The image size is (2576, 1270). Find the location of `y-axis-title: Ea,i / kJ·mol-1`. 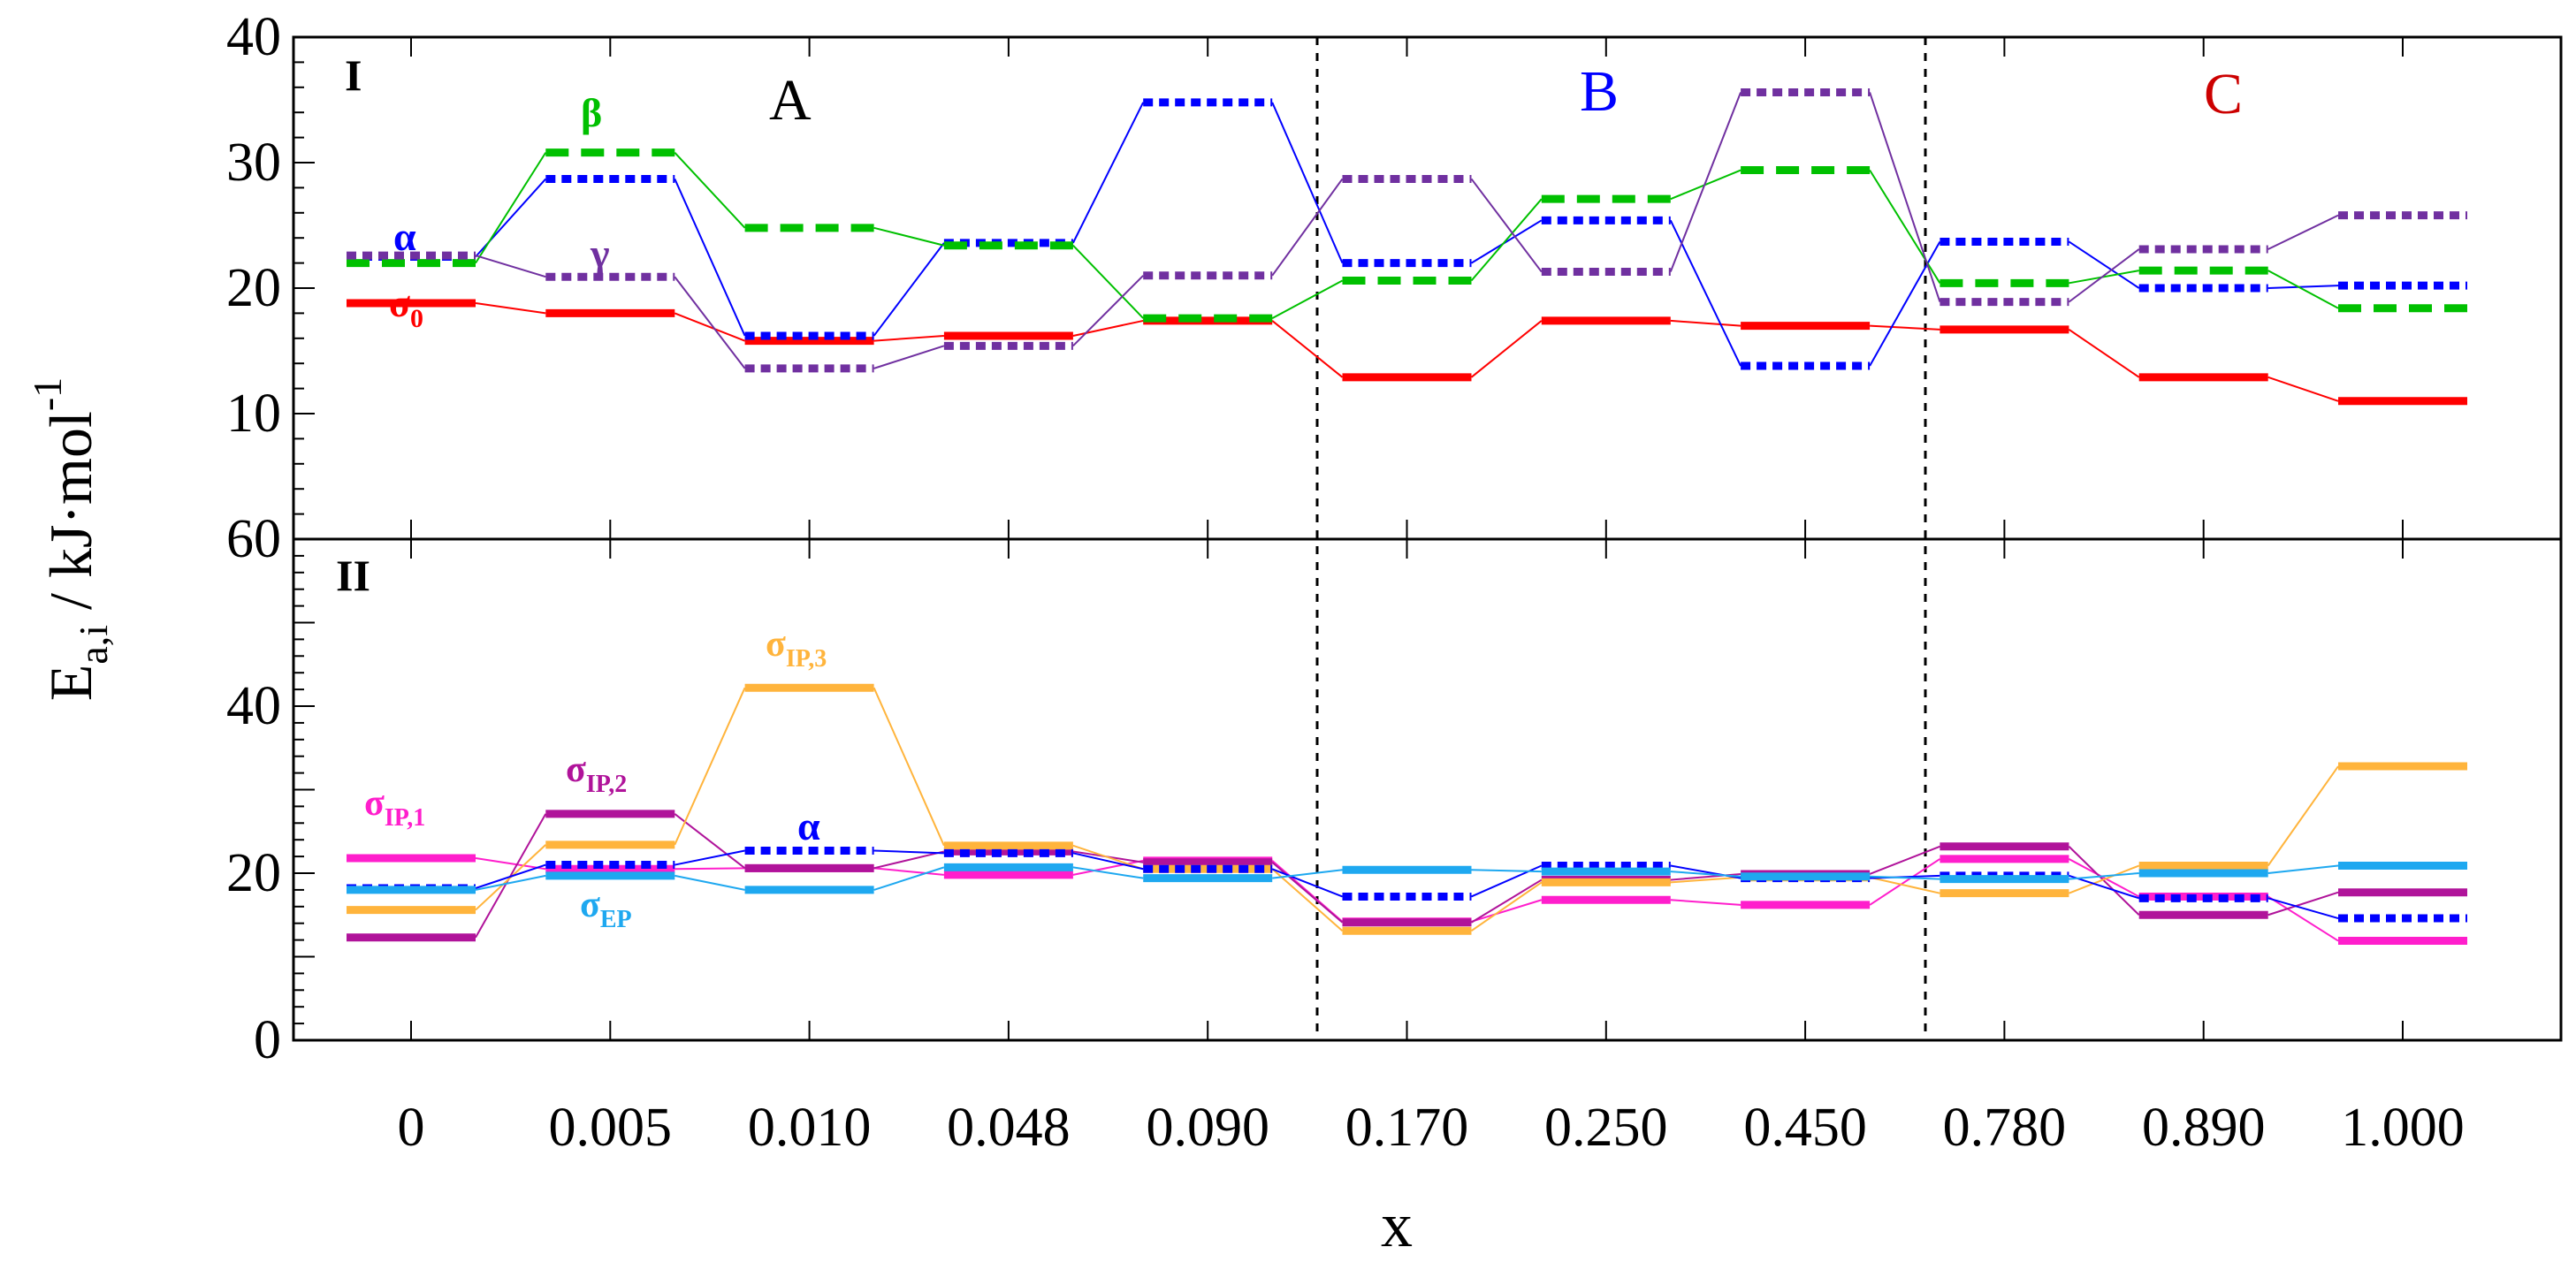

y-axis-title: Ea,i / kJ·mol-1 is located at coordinates (70, 539).